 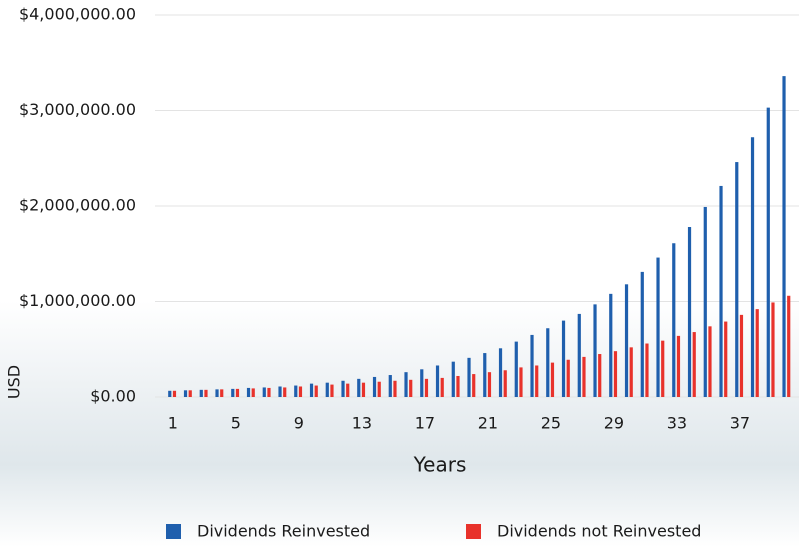 What do you see at coordinates (77, 109) in the screenshot?
I see `y-tick-label: $3,000,000.00` at bounding box center [77, 109].